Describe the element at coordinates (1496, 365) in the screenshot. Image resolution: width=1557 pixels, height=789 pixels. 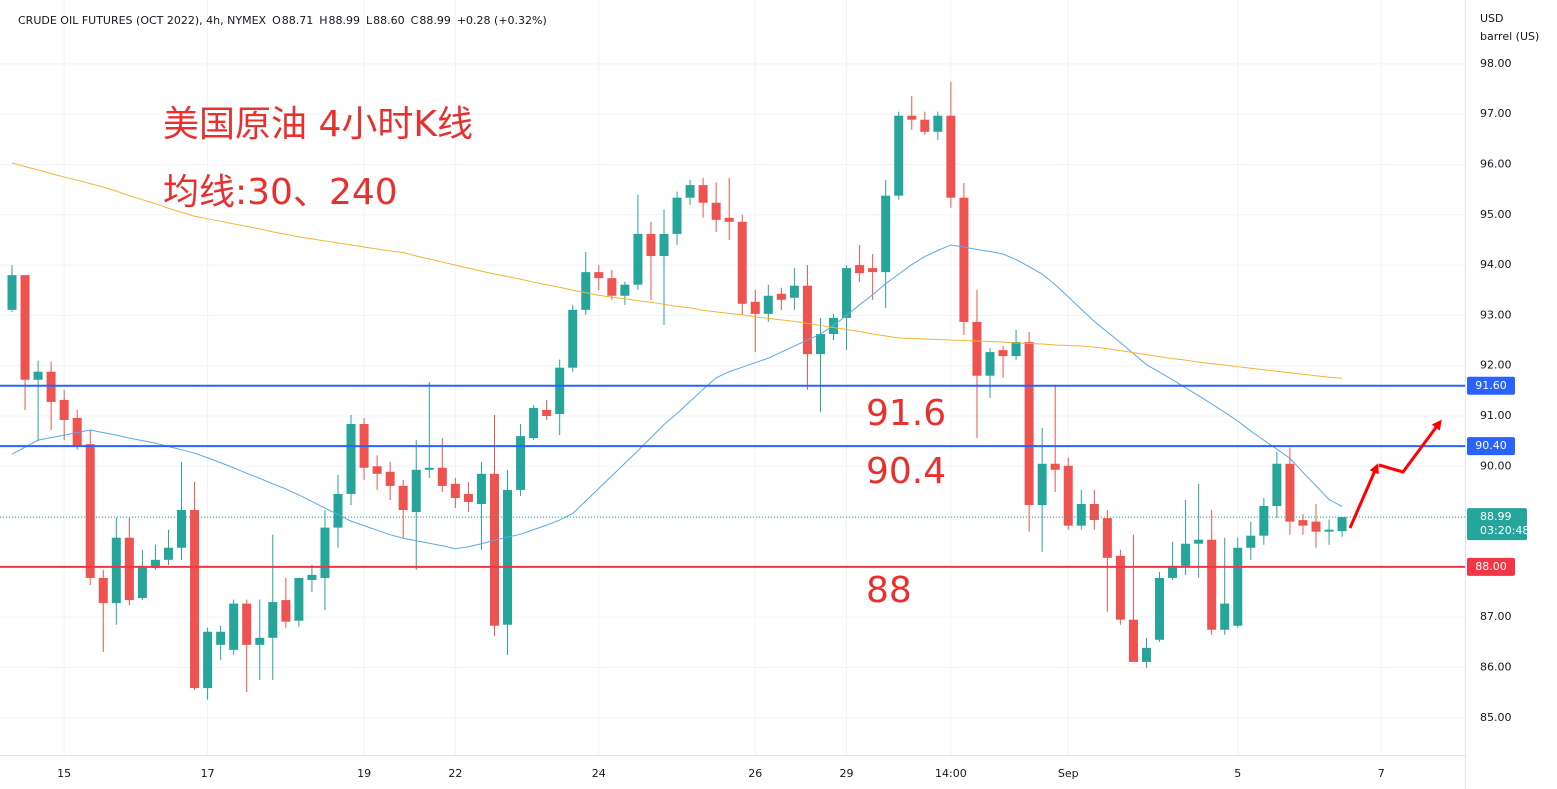
I see `y-tick-label: 92.00` at that location.